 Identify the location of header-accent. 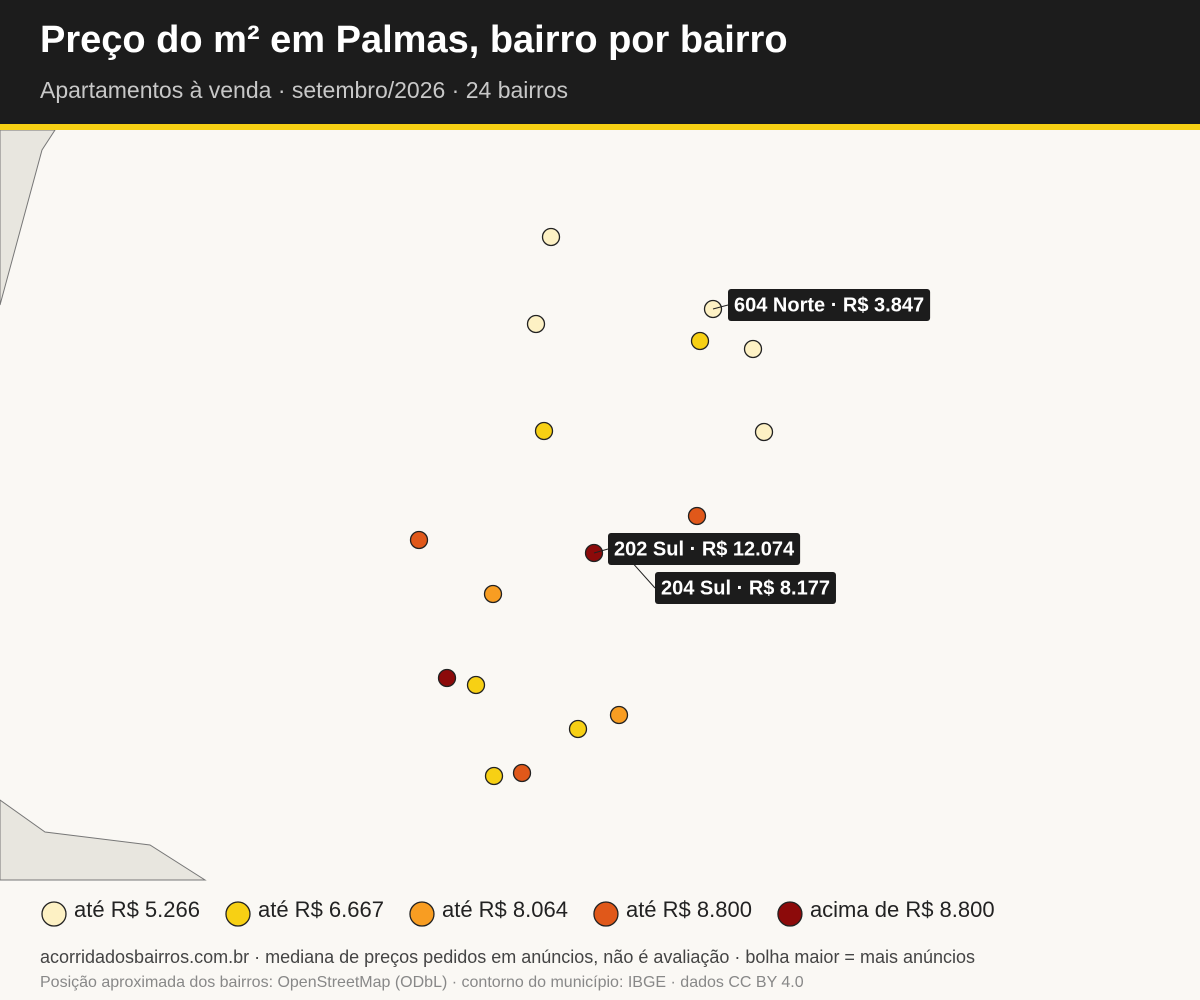
(600, 127).